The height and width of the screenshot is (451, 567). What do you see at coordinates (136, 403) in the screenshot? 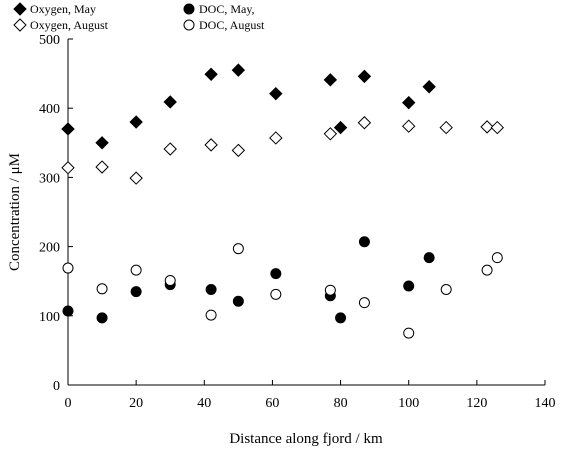
I see `x-tick-label: 20` at bounding box center [136, 403].